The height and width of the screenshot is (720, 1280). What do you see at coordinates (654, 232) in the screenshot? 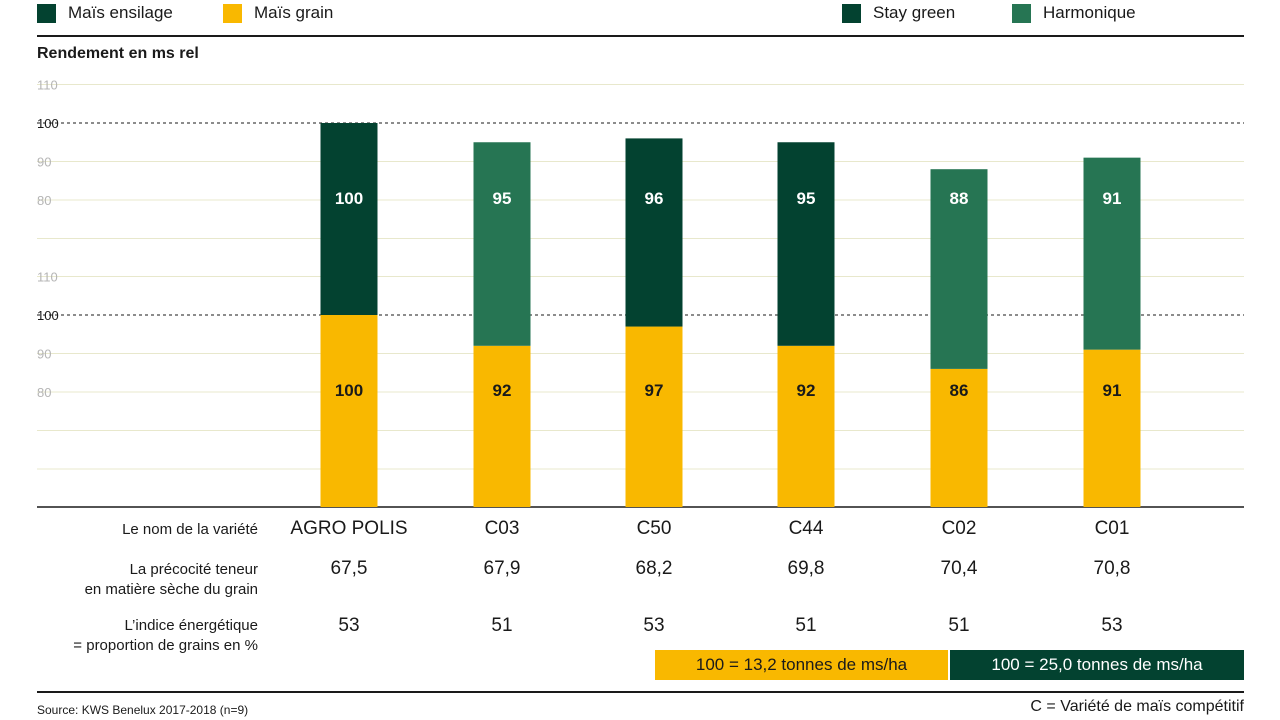
I see `bar-ensilage-c50` at bounding box center [654, 232].